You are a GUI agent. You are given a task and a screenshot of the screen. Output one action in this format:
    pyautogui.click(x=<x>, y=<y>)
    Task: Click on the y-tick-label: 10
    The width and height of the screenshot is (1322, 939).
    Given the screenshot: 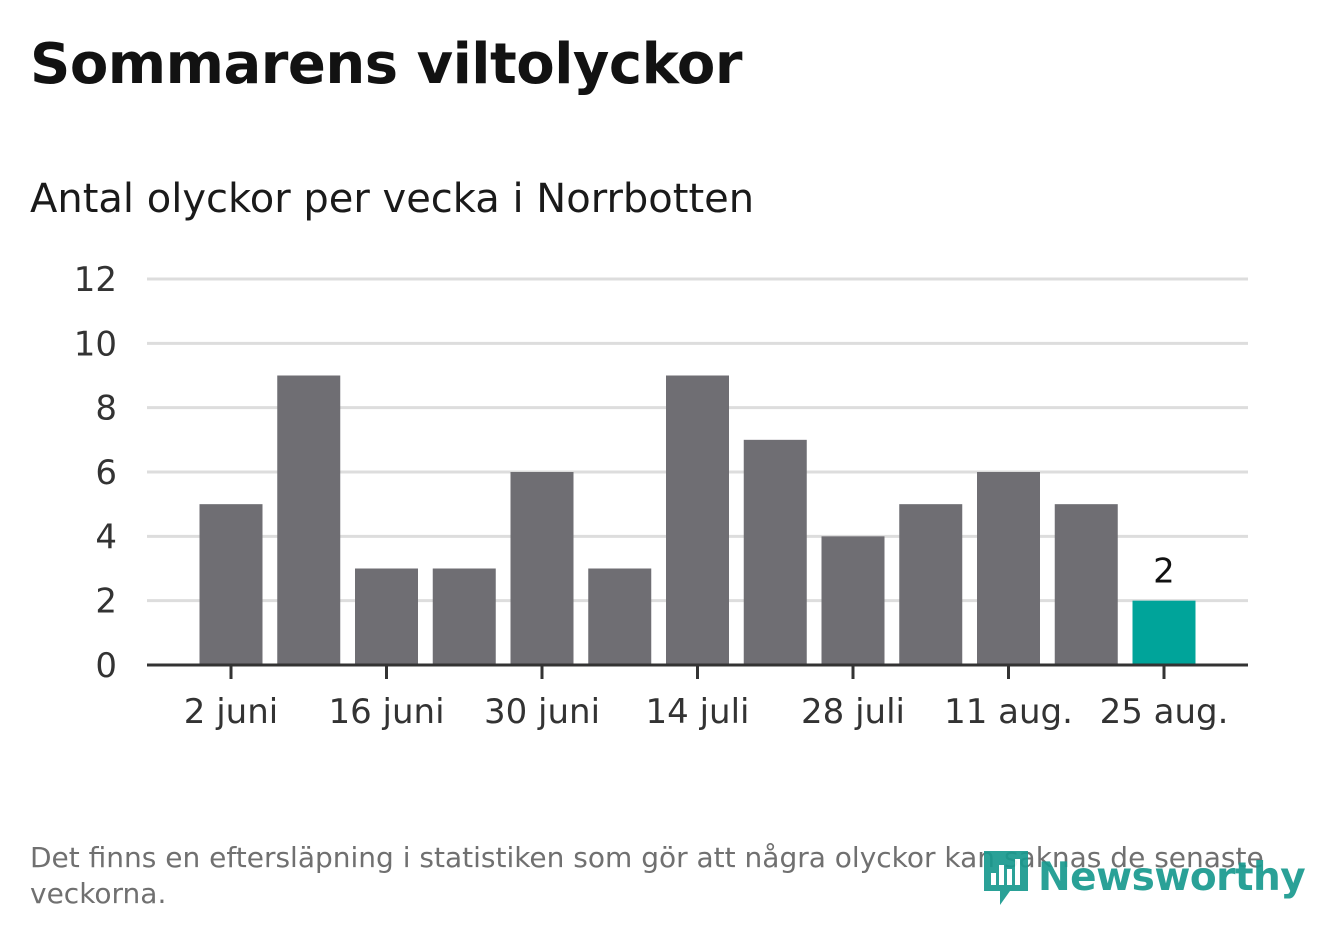 What is the action you would take?
    pyautogui.click(x=95, y=344)
    